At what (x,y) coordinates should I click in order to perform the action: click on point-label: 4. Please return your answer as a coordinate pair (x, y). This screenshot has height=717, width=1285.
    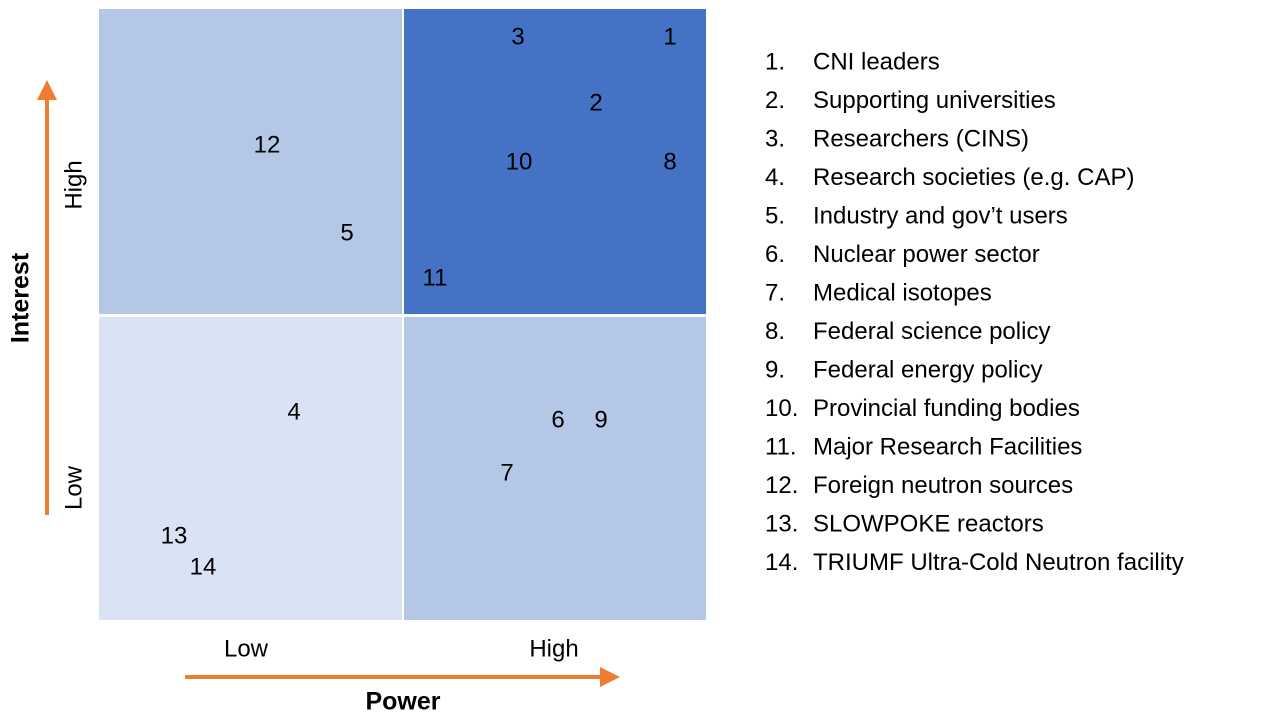
    Looking at the image, I should click on (293, 411).